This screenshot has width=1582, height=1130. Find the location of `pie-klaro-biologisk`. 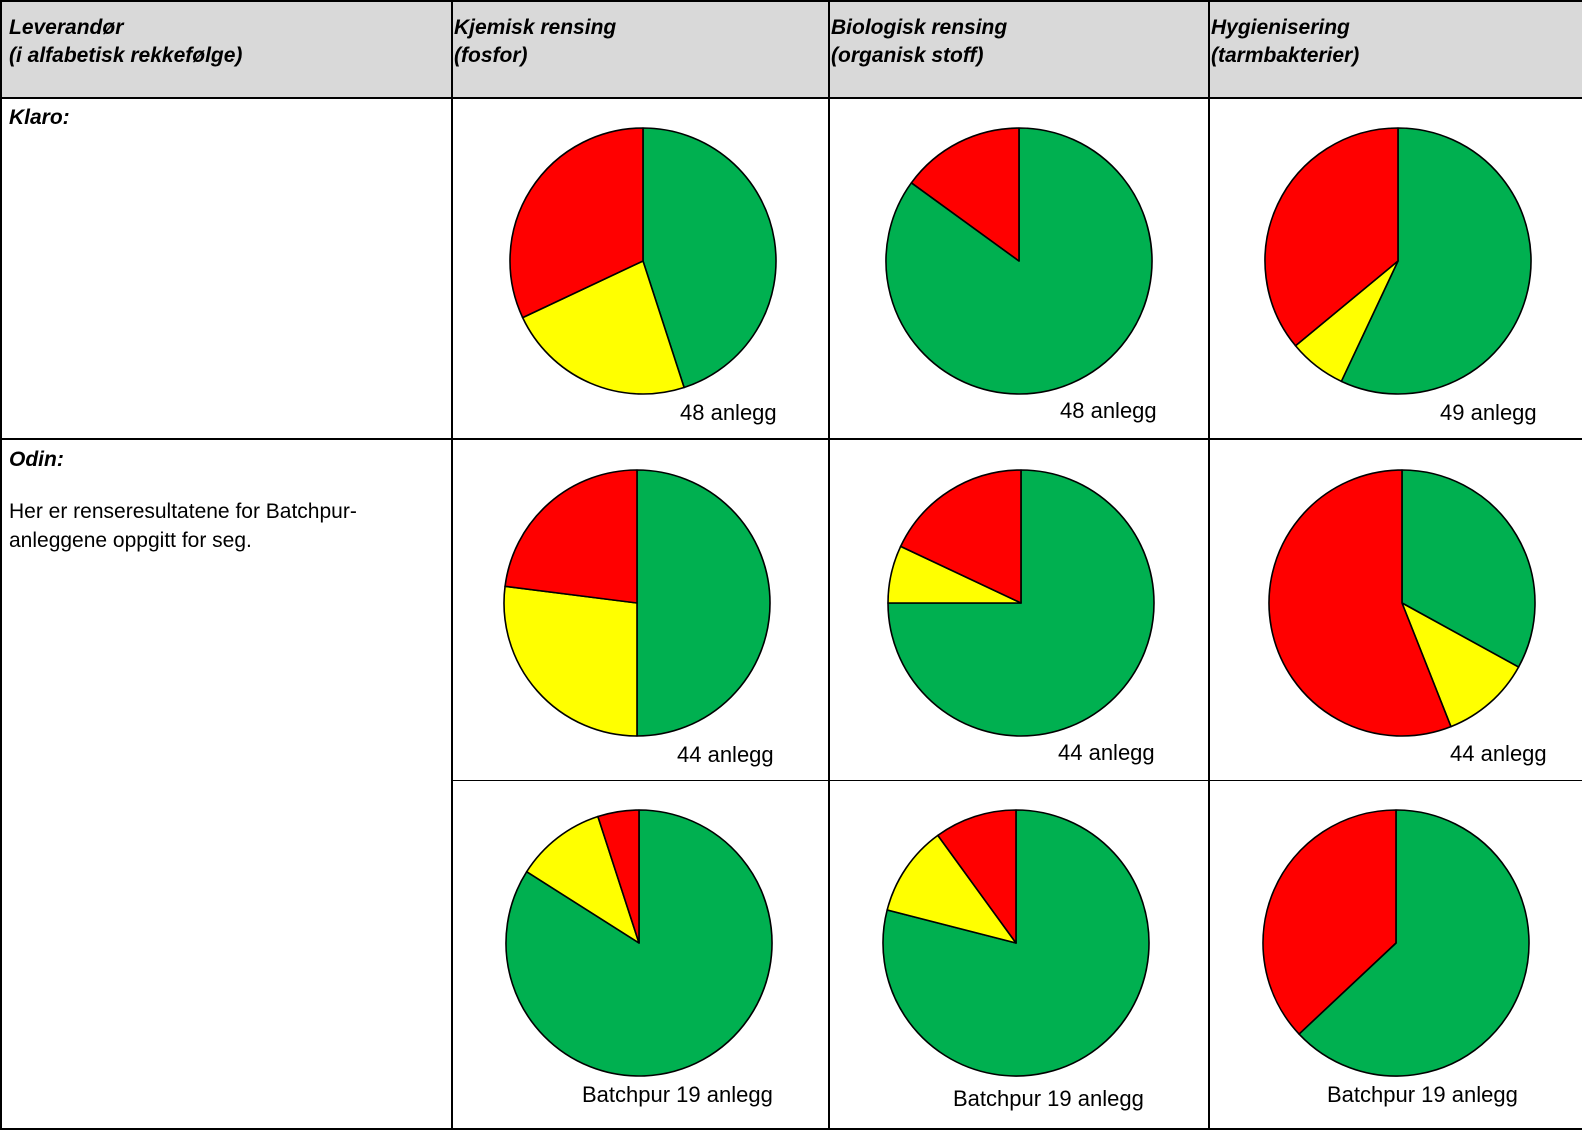

pie-klaro-biologisk is located at coordinates (1019, 261).